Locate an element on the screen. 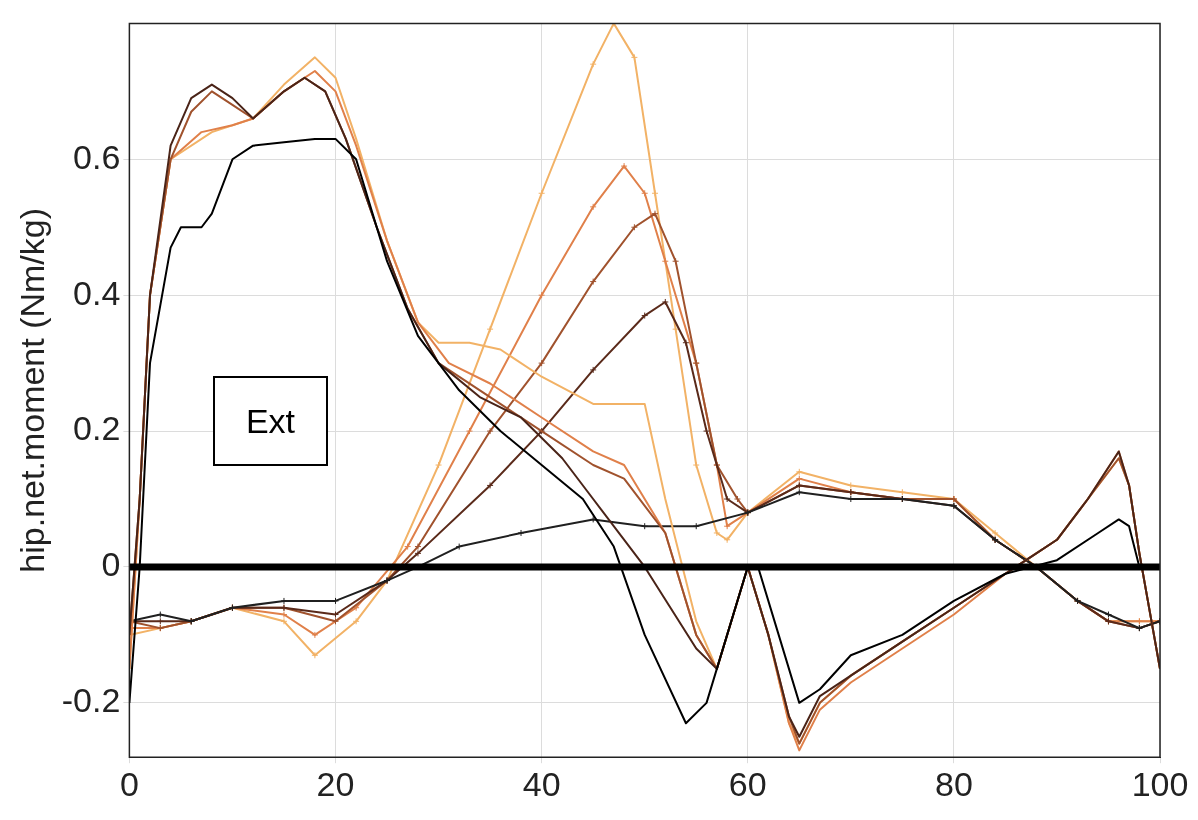  x-tick-label: 20 is located at coordinates (335, 783).